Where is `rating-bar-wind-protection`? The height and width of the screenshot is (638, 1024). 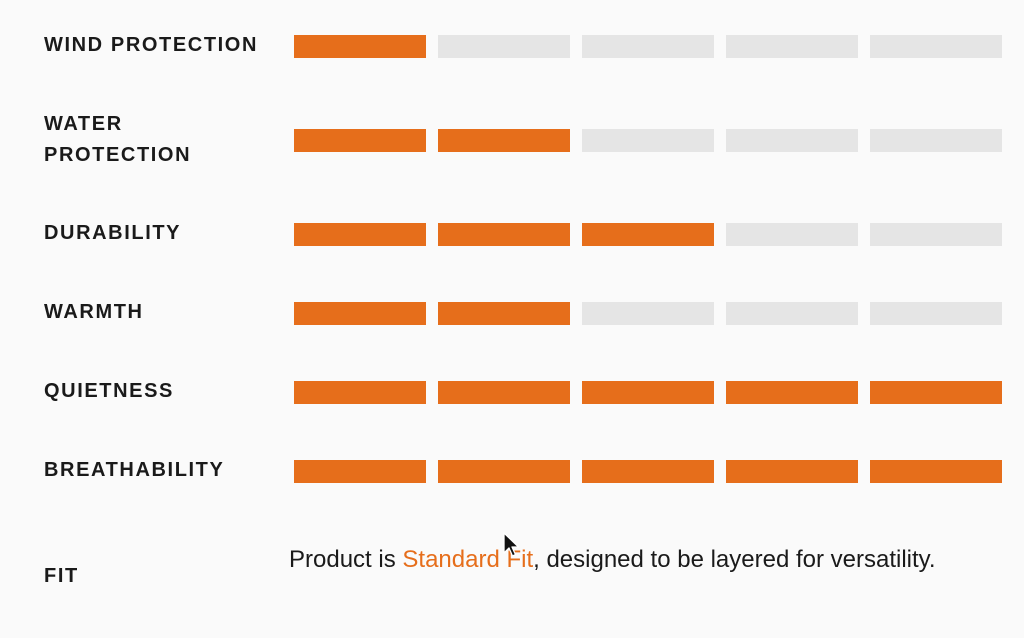
rating-bar-wind-protection is located at coordinates (648, 46).